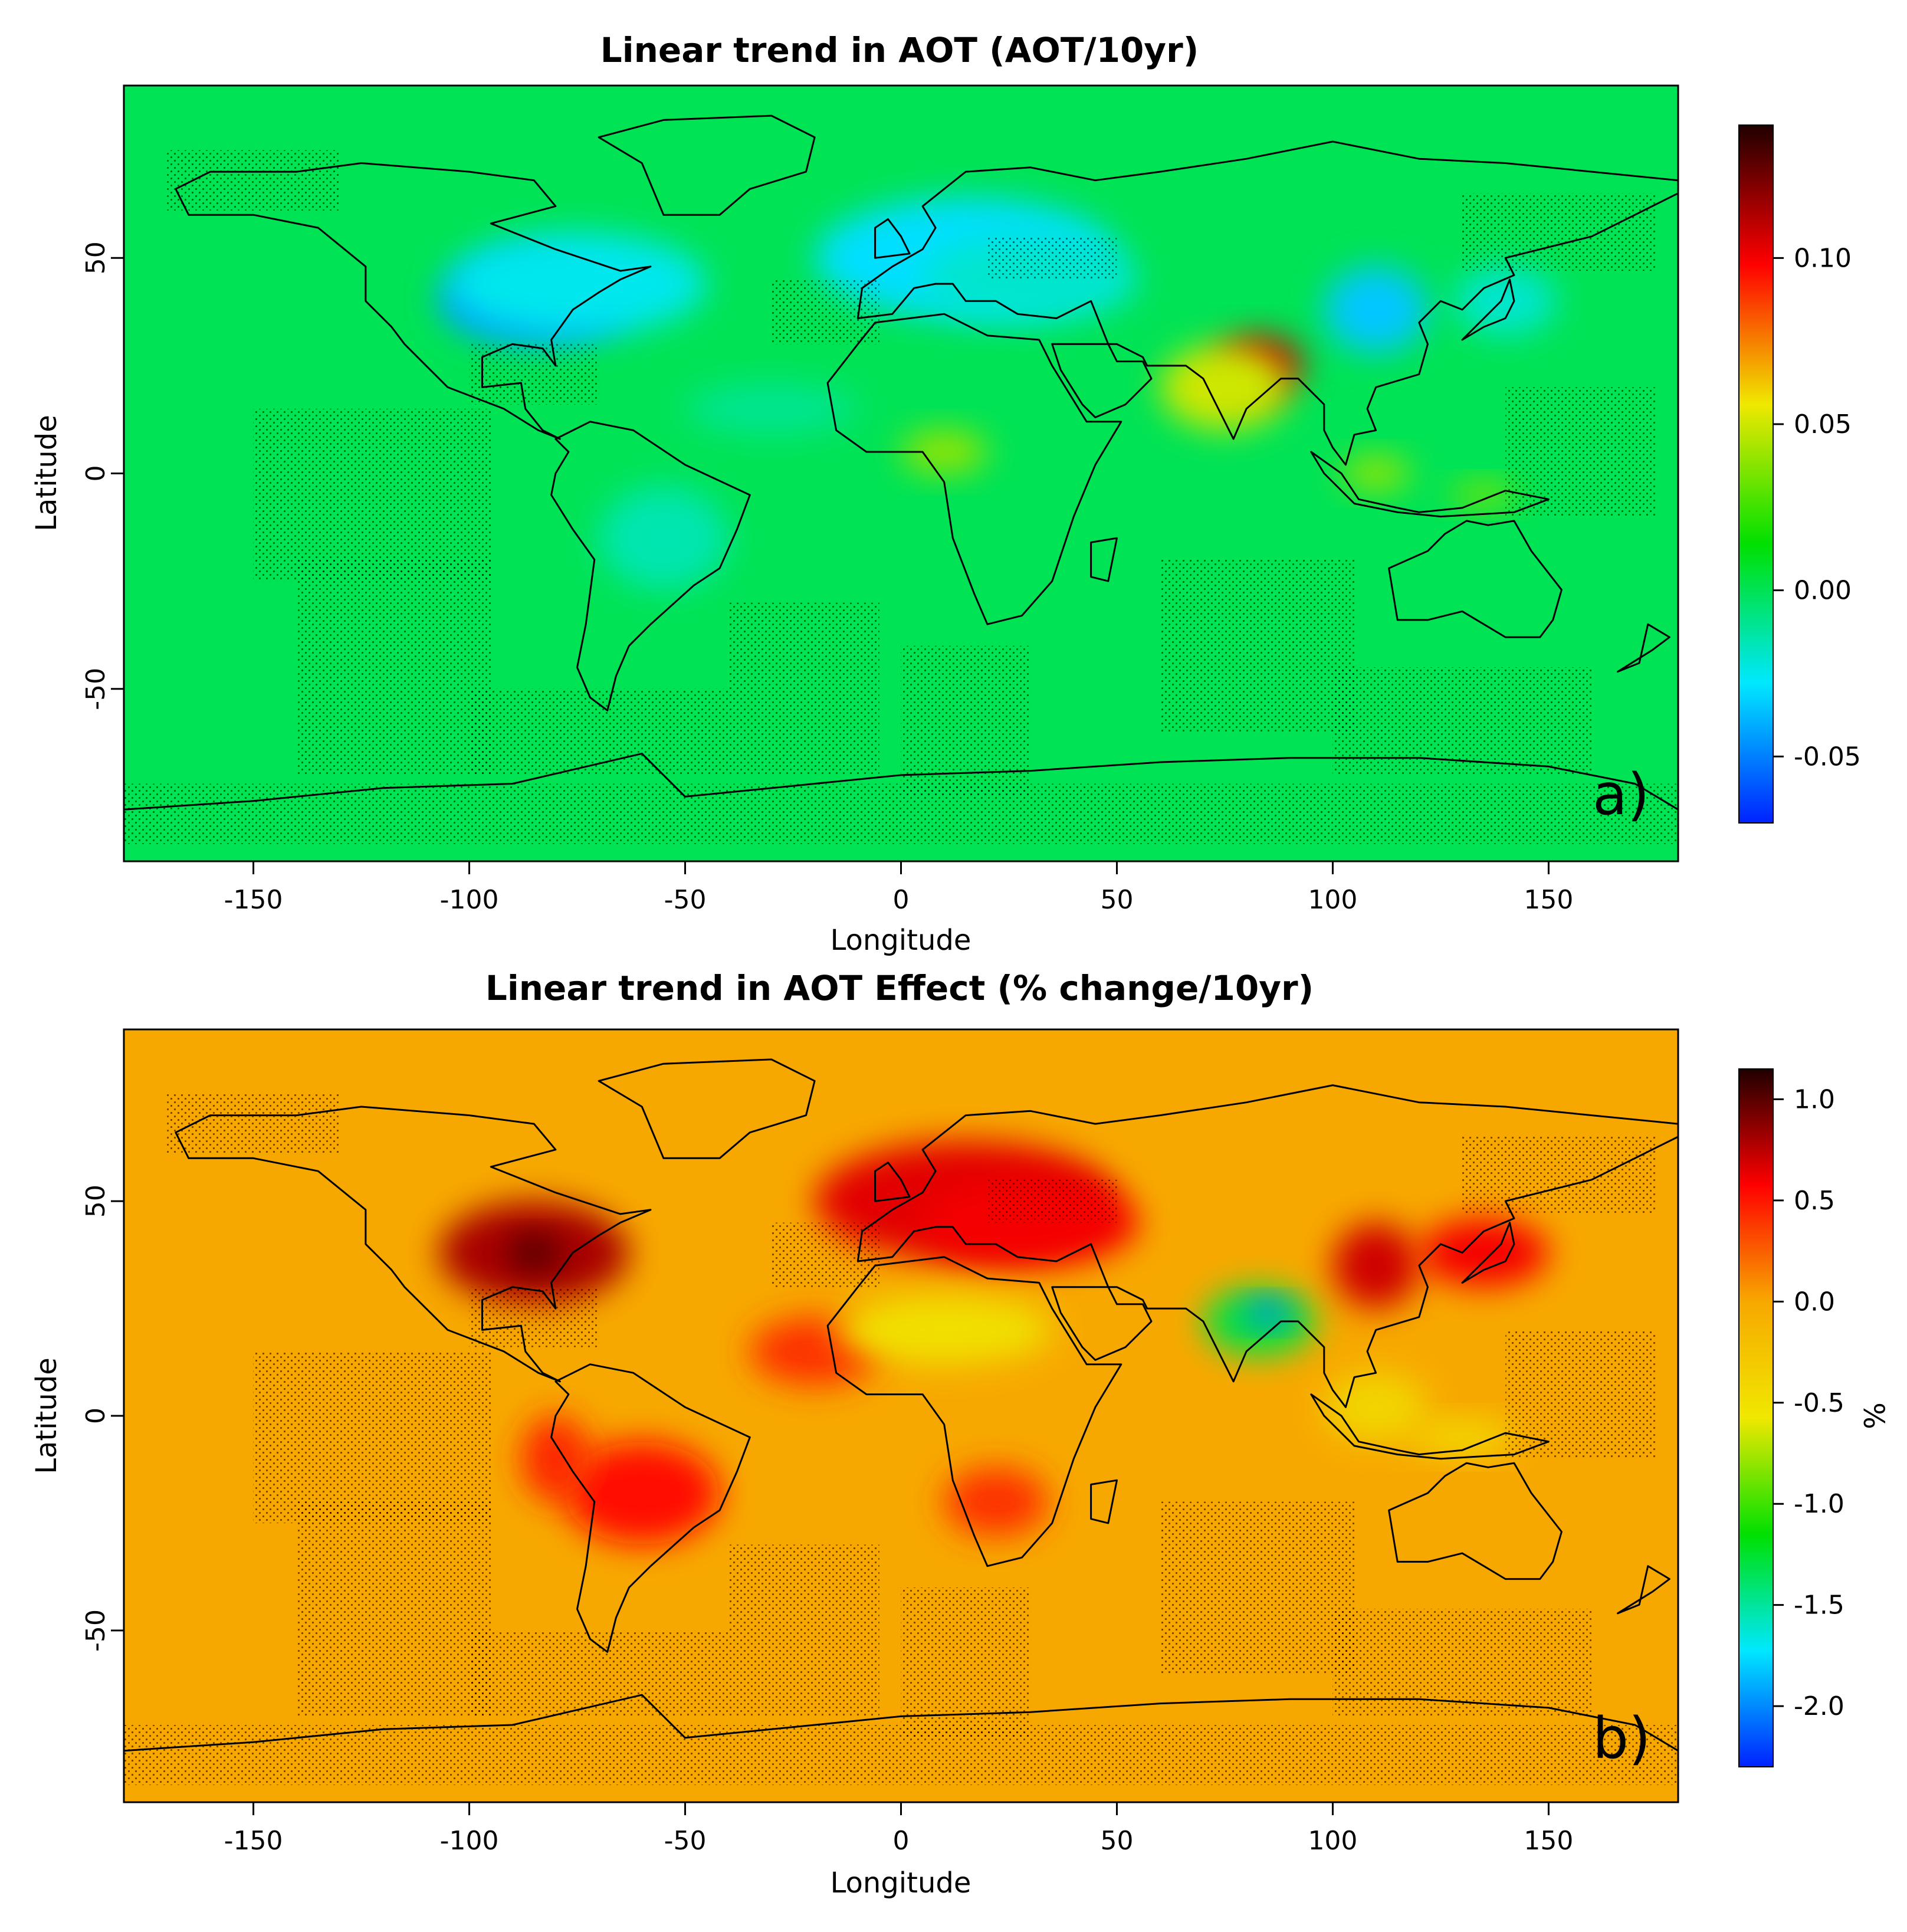  Describe the element at coordinates (1621, 1738) in the screenshot. I see `panel-b-label: b)` at that location.